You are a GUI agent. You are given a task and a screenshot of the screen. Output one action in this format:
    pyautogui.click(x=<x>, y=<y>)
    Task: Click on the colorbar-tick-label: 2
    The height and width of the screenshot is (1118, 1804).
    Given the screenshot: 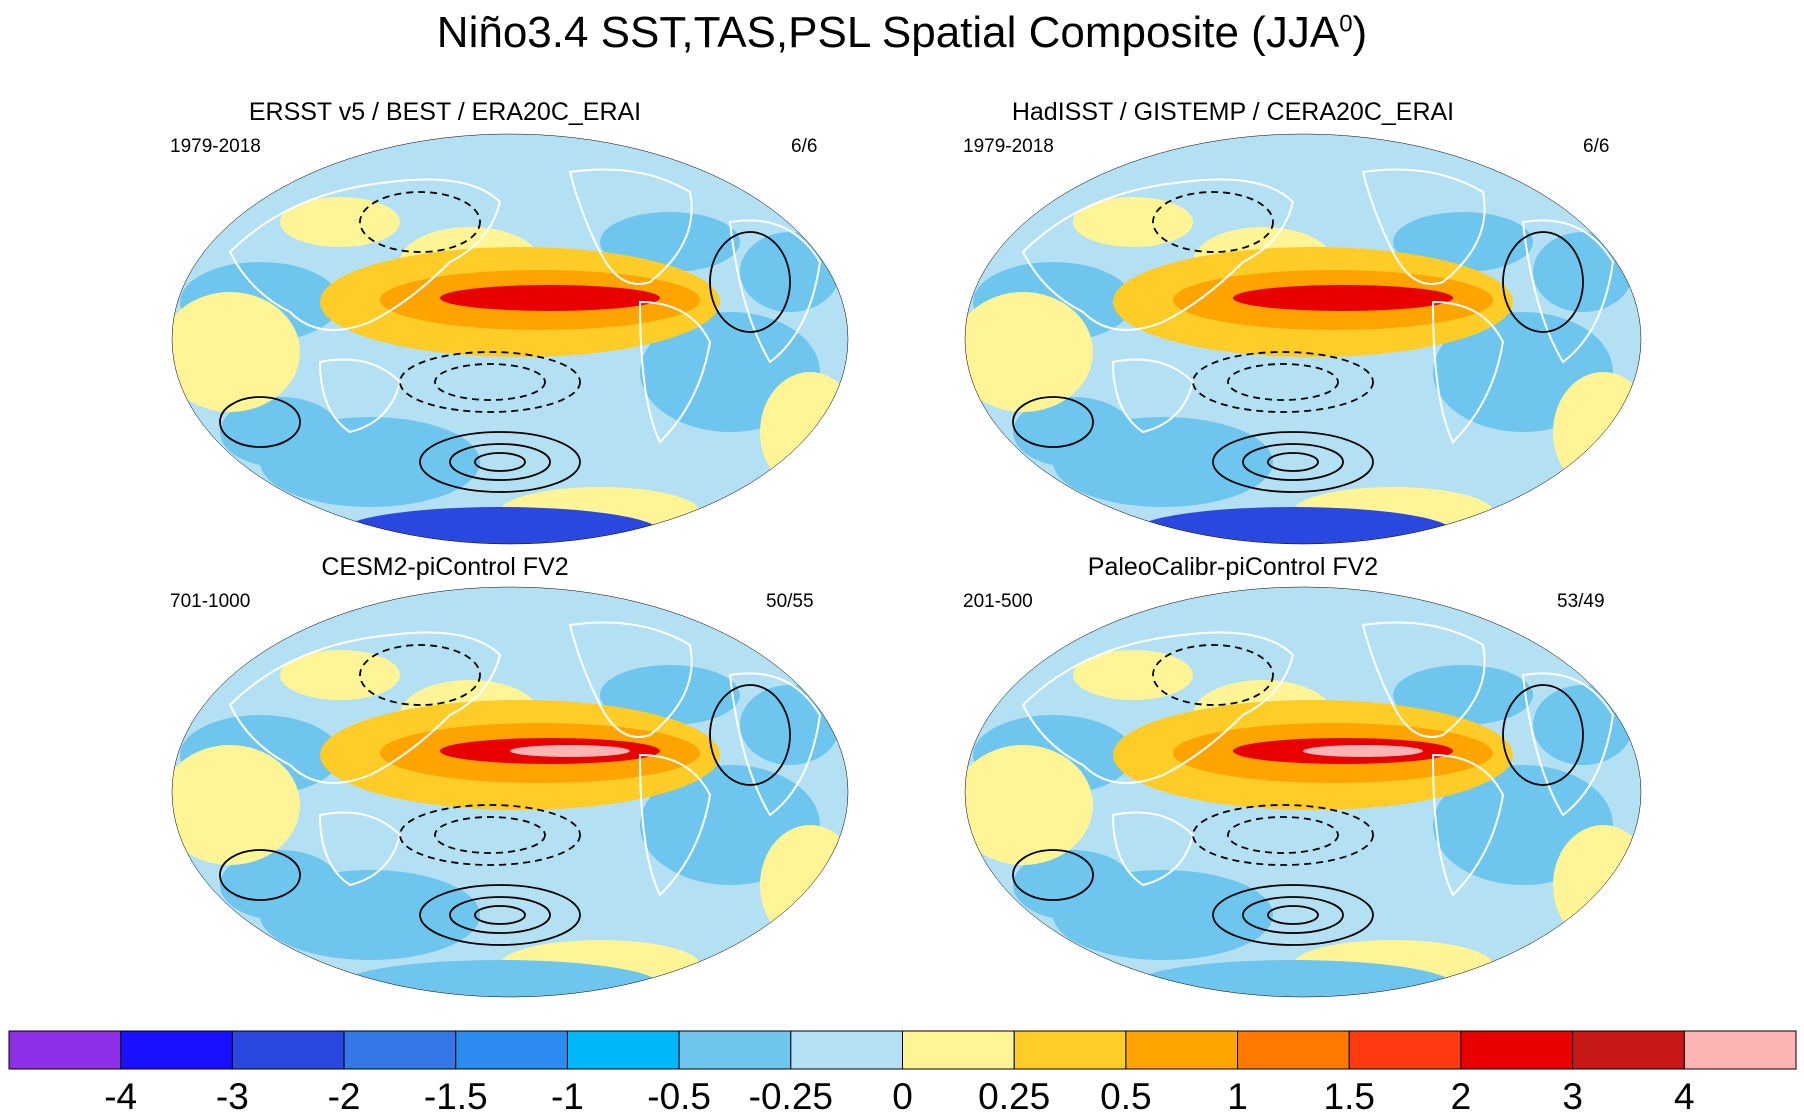 What is the action you would take?
    pyautogui.click(x=1461, y=1096)
    